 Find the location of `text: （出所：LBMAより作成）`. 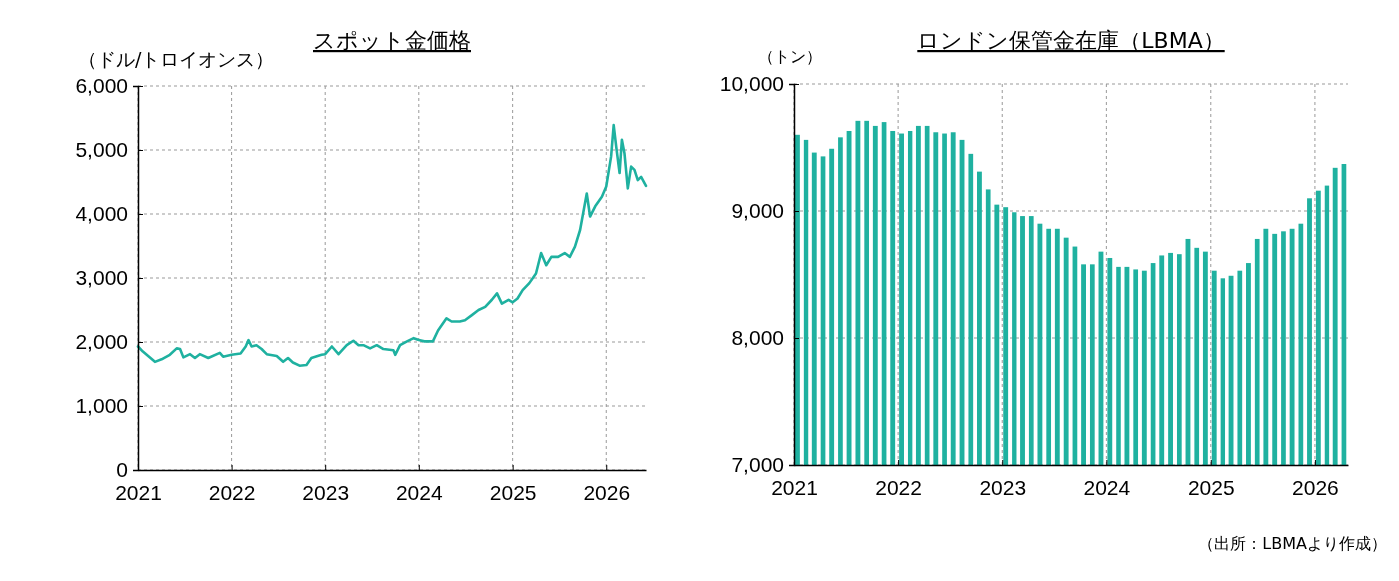

text: （出所：LBMAより作成） is located at coordinates (1292, 543).